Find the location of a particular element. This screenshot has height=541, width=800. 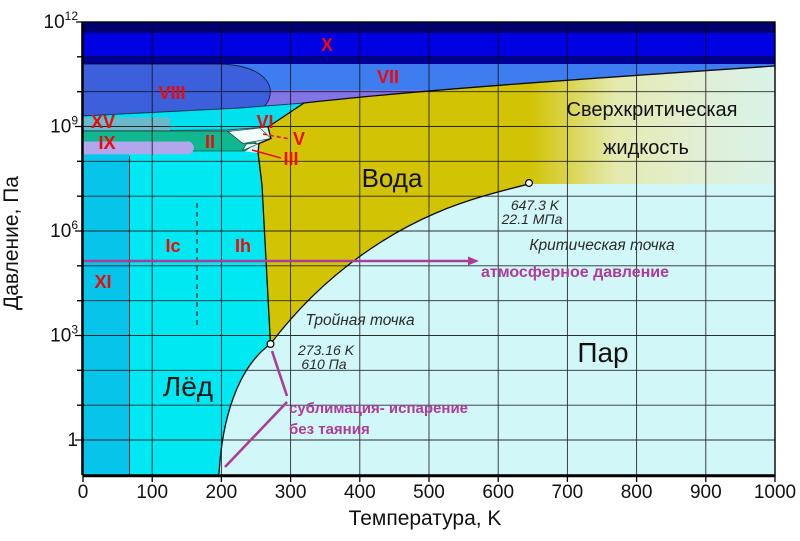

triple-point-temp: 273.16 K is located at coordinates (326, 350).